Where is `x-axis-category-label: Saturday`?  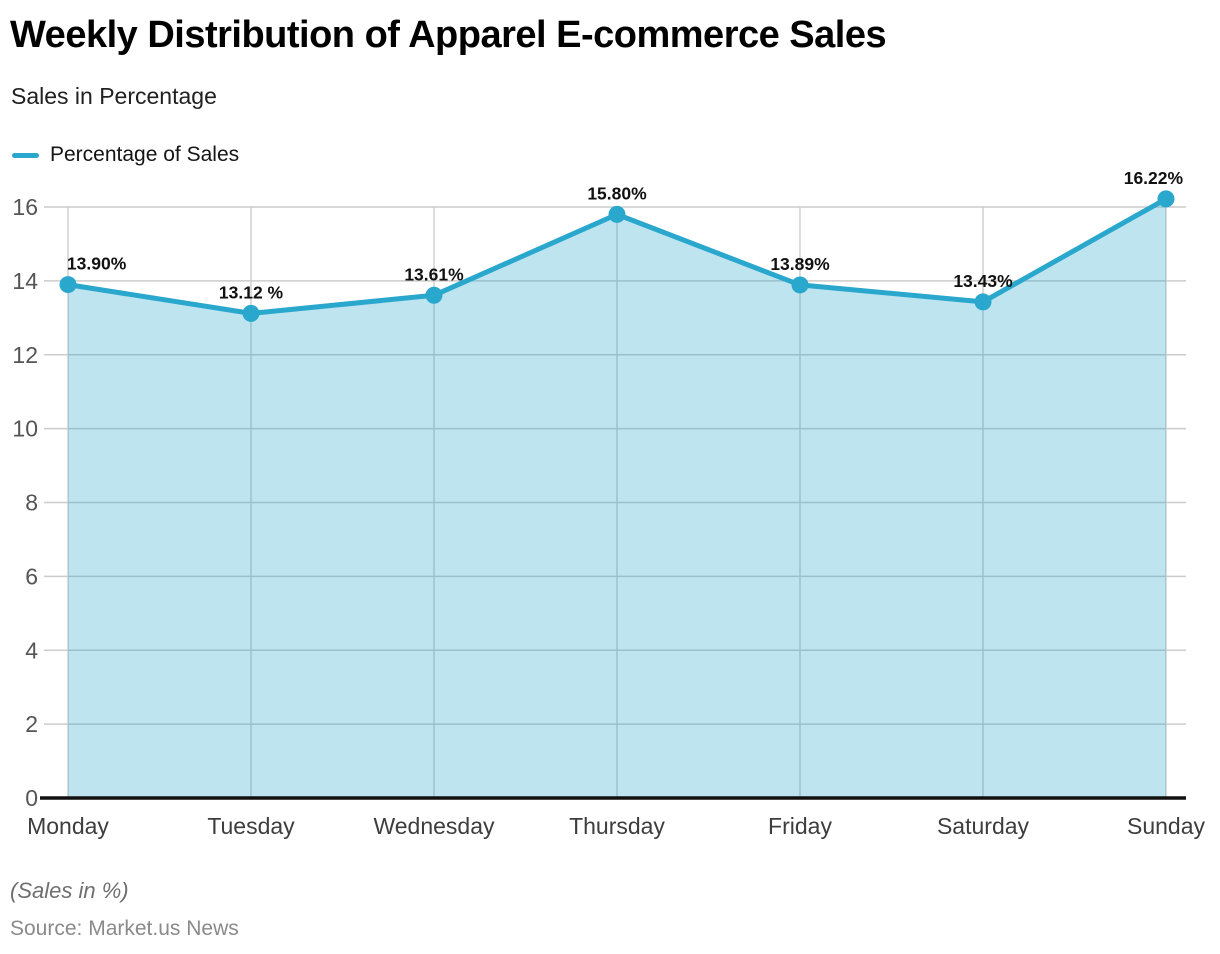 x-axis-category-label: Saturday is located at coordinates (983, 826).